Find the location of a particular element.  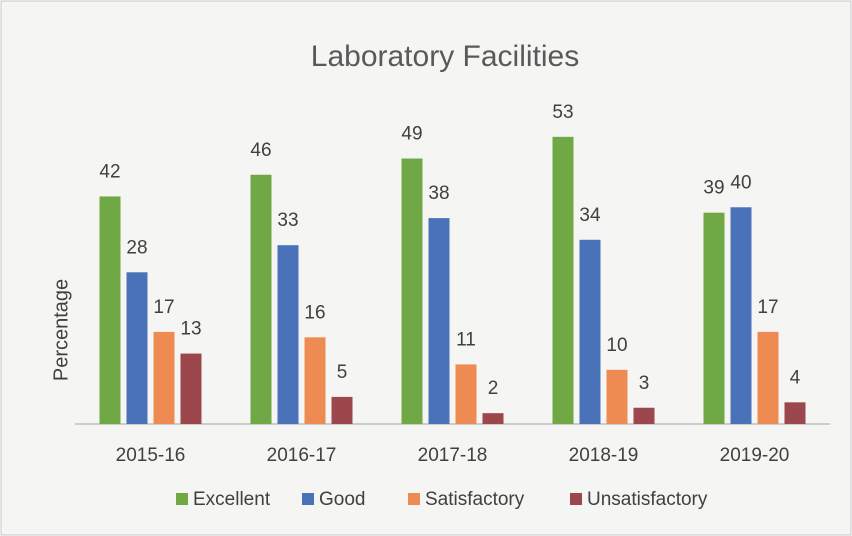

data-label: 46 is located at coordinates (260, 150).